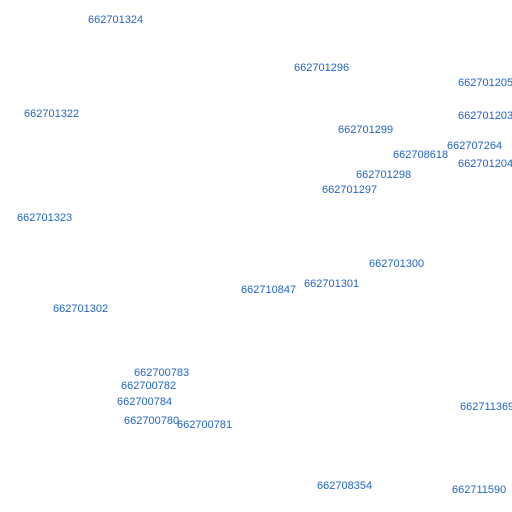 The width and height of the screenshot is (512, 512). What do you see at coordinates (421, 155) in the screenshot?
I see `parcel-label: 662708618` at bounding box center [421, 155].